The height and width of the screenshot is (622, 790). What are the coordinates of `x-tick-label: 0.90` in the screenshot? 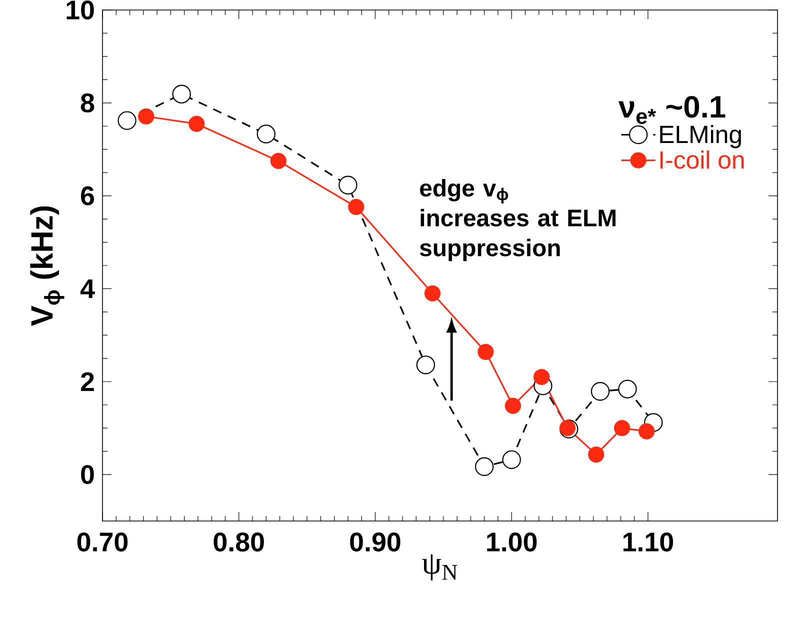 It's located at (375, 542).